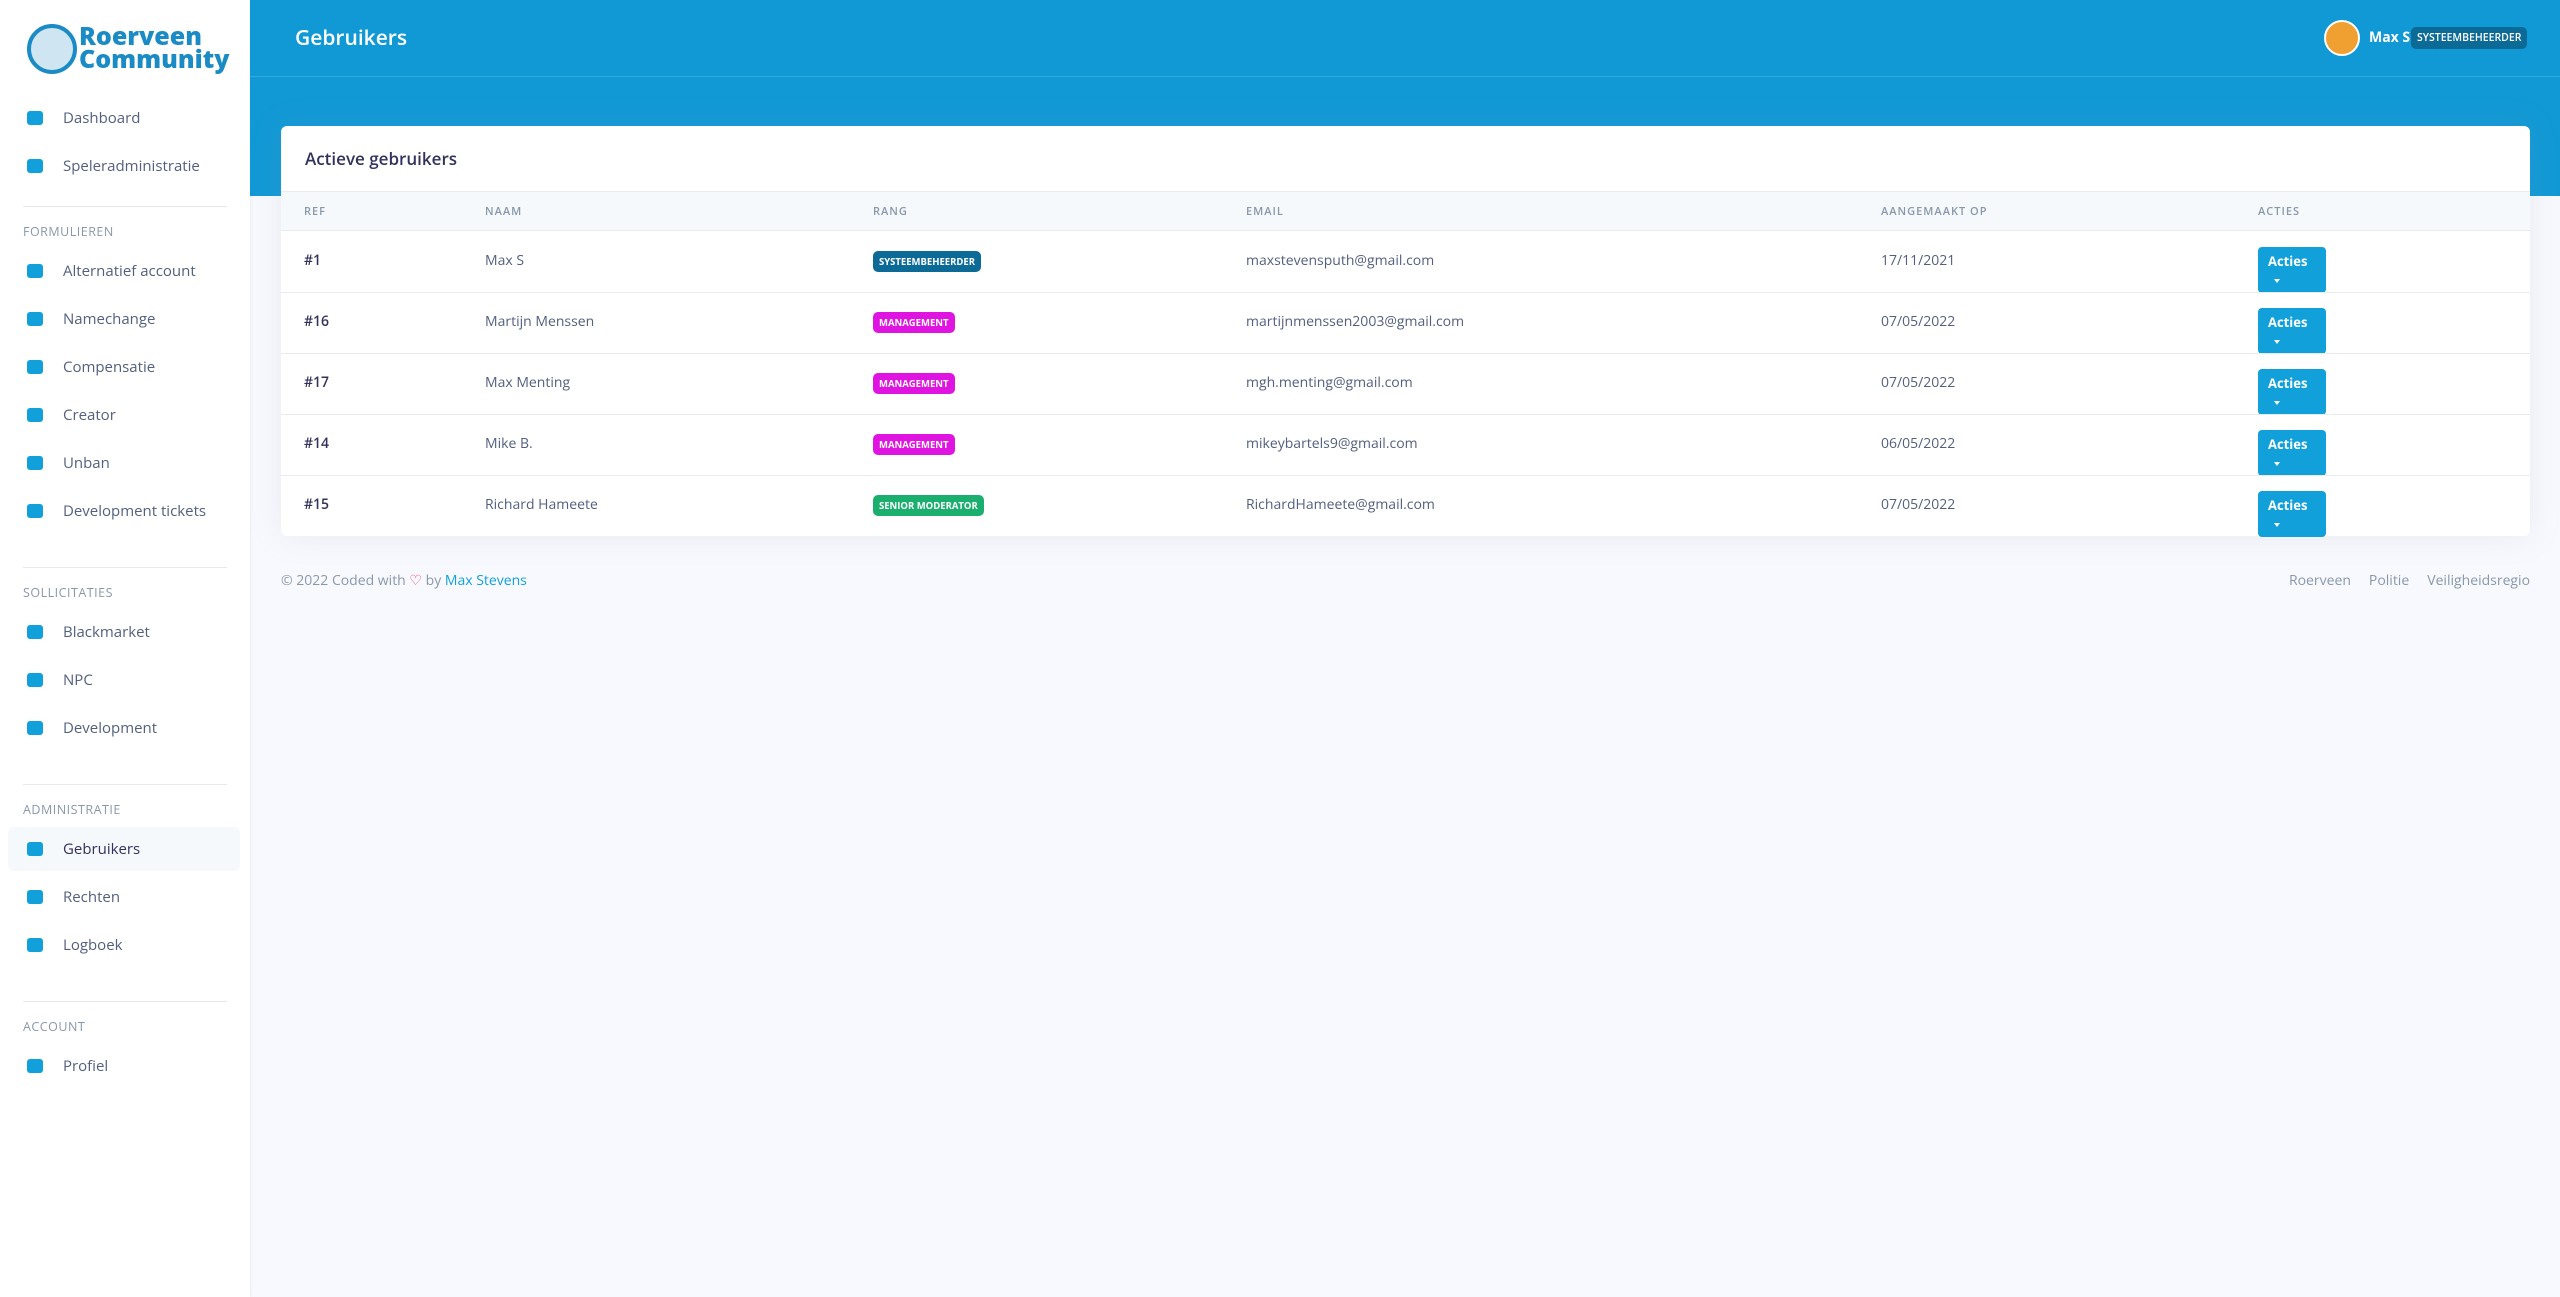 This screenshot has height=1297, width=2560. Describe the element at coordinates (131, 166) in the screenshot. I see `nav-label: Speleradministratie` at that location.